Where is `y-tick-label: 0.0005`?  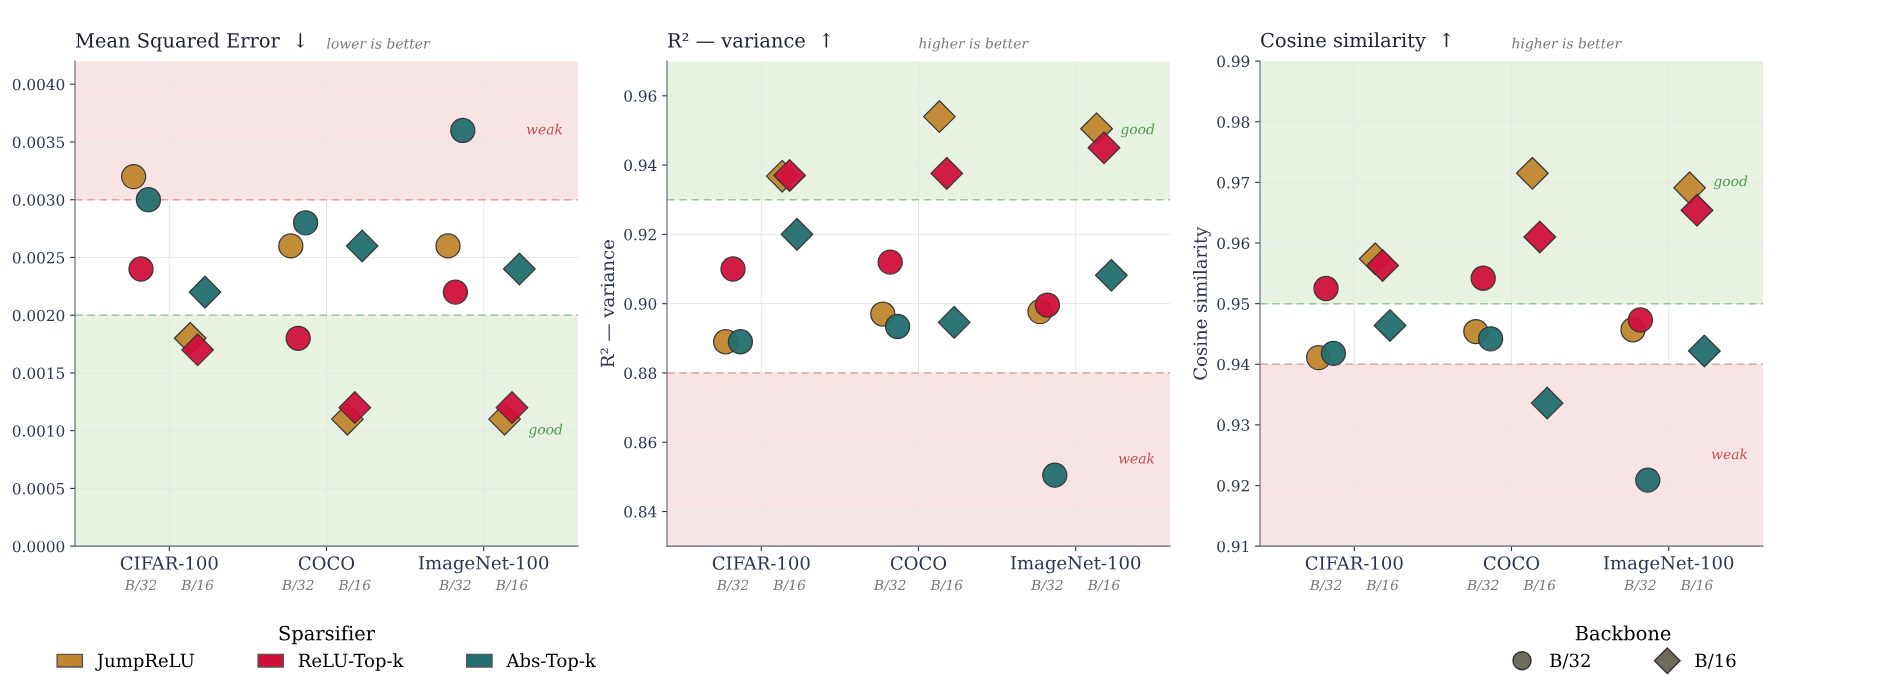
y-tick-label: 0.0005 is located at coordinates (38, 488).